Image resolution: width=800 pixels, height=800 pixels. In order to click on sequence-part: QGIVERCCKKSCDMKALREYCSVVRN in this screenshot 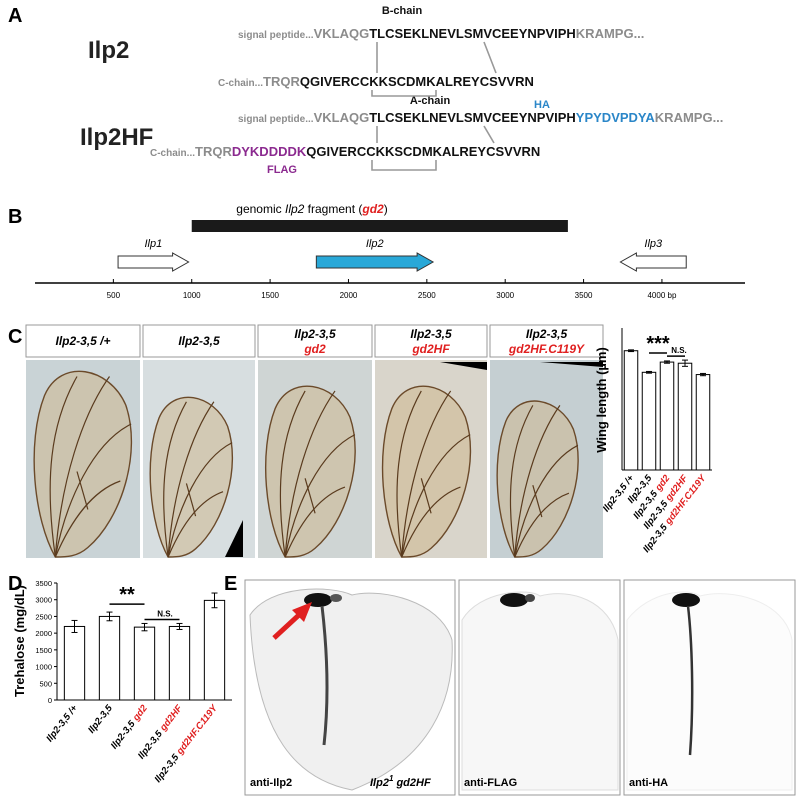, I will do `click(423, 151)`.